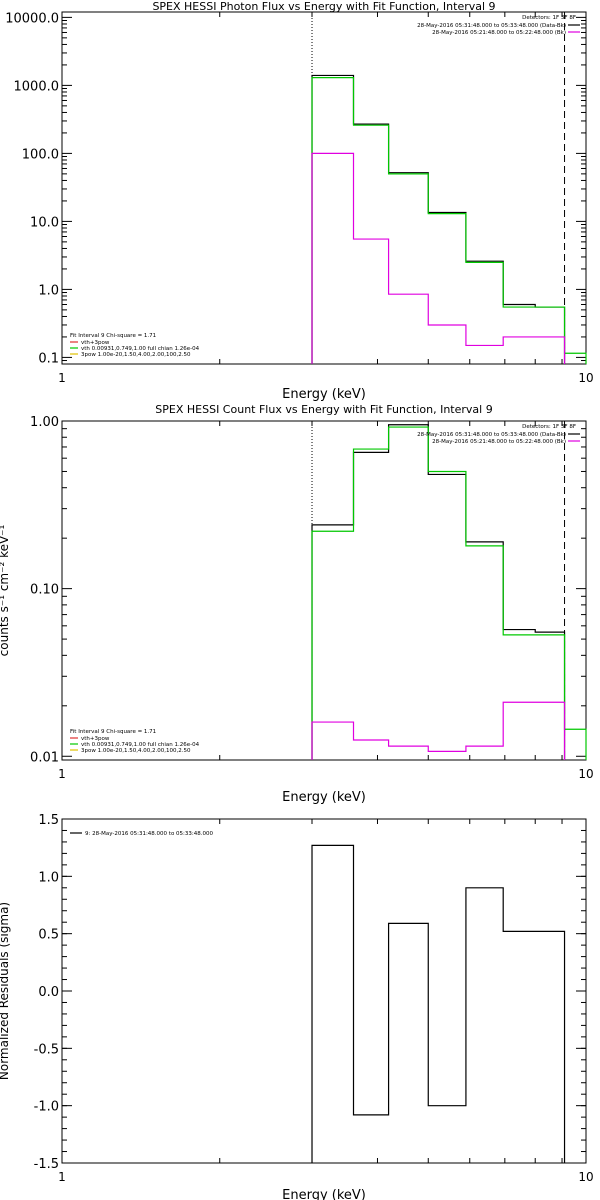  I want to click on y-tick-label: 0.1, so click(48, 358).